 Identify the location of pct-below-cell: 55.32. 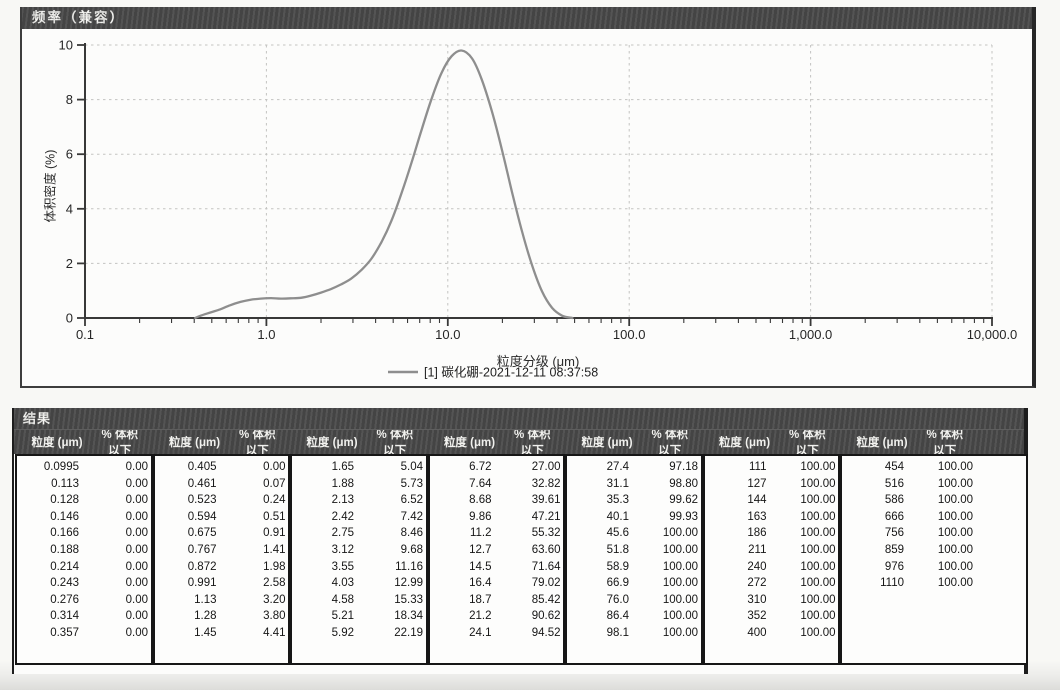
(546, 533).